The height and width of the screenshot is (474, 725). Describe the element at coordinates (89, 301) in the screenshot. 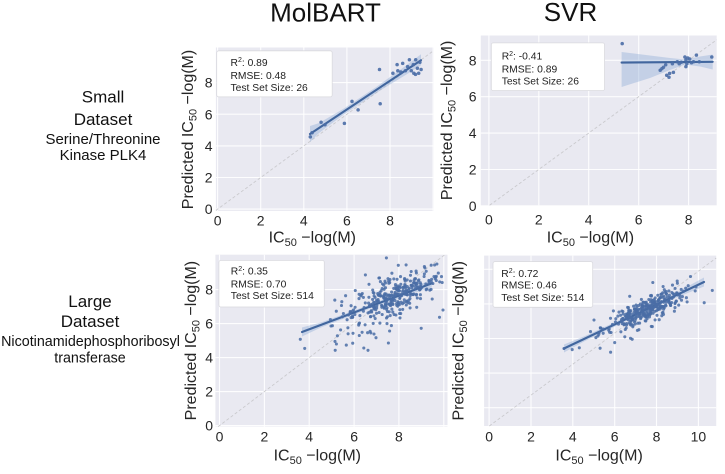

I see `svg-text: Large` at that location.